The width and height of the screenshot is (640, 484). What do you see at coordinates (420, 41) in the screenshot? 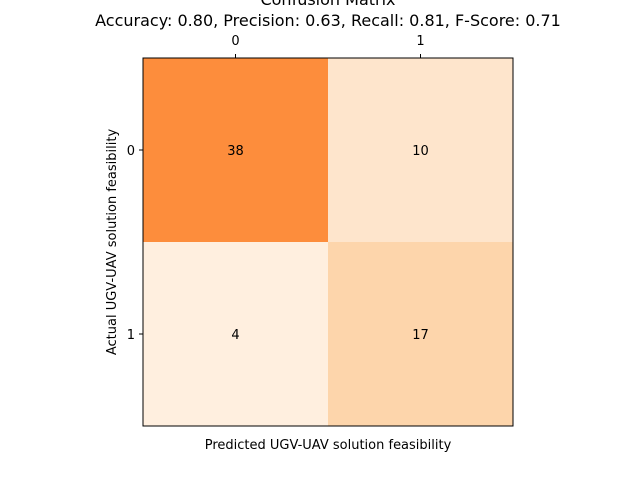
I see `x-tick-label: 1` at bounding box center [420, 41].